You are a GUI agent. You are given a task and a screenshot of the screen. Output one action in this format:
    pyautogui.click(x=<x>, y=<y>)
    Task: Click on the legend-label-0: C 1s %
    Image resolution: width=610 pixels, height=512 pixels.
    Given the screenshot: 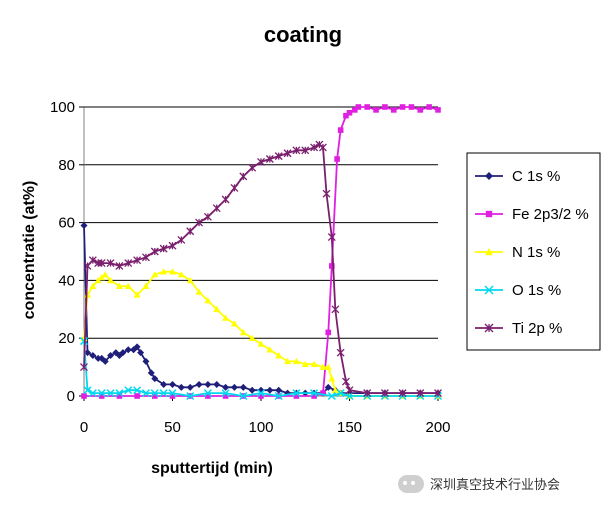 What is the action you would take?
    pyautogui.click(x=536, y=176)
    